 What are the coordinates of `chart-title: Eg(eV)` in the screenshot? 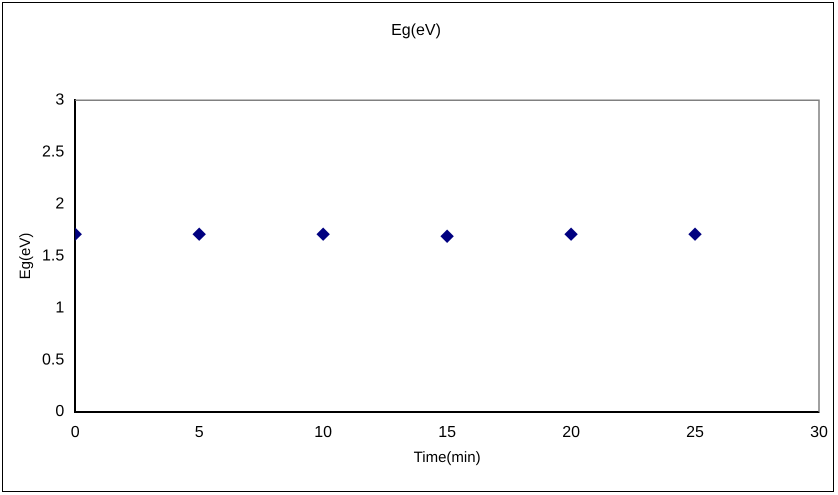 It's located at (416, 31).